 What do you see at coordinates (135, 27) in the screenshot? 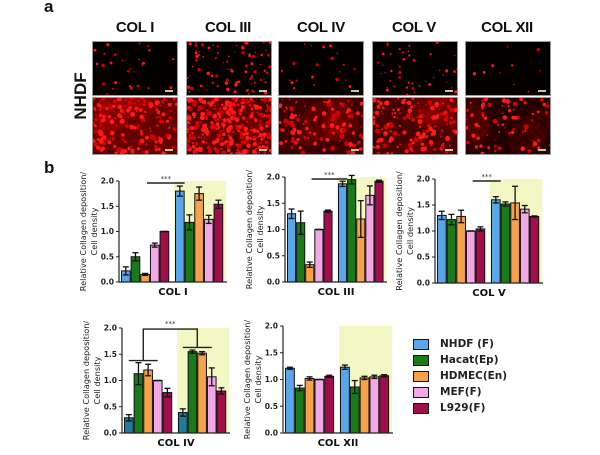
I see `column-title-col-i: COL I` at bounding box center [135, 27].